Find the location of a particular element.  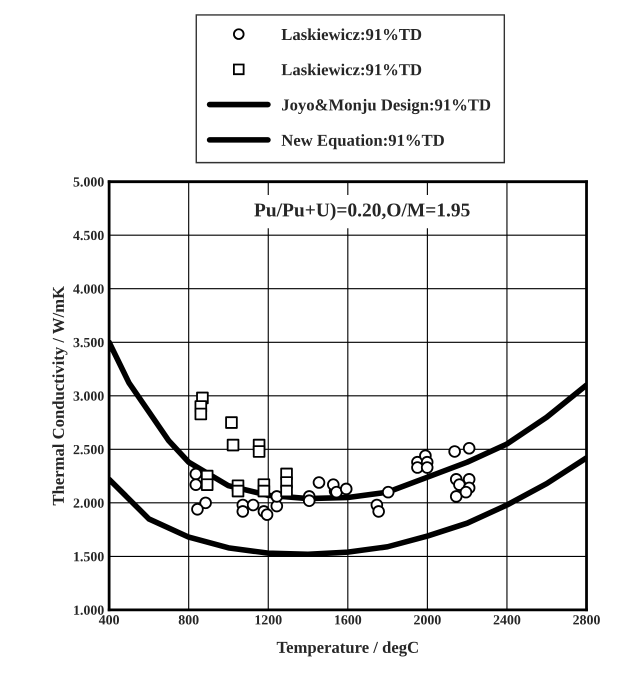

x-tick-label: 2000 is located at coordinates (427, 620).